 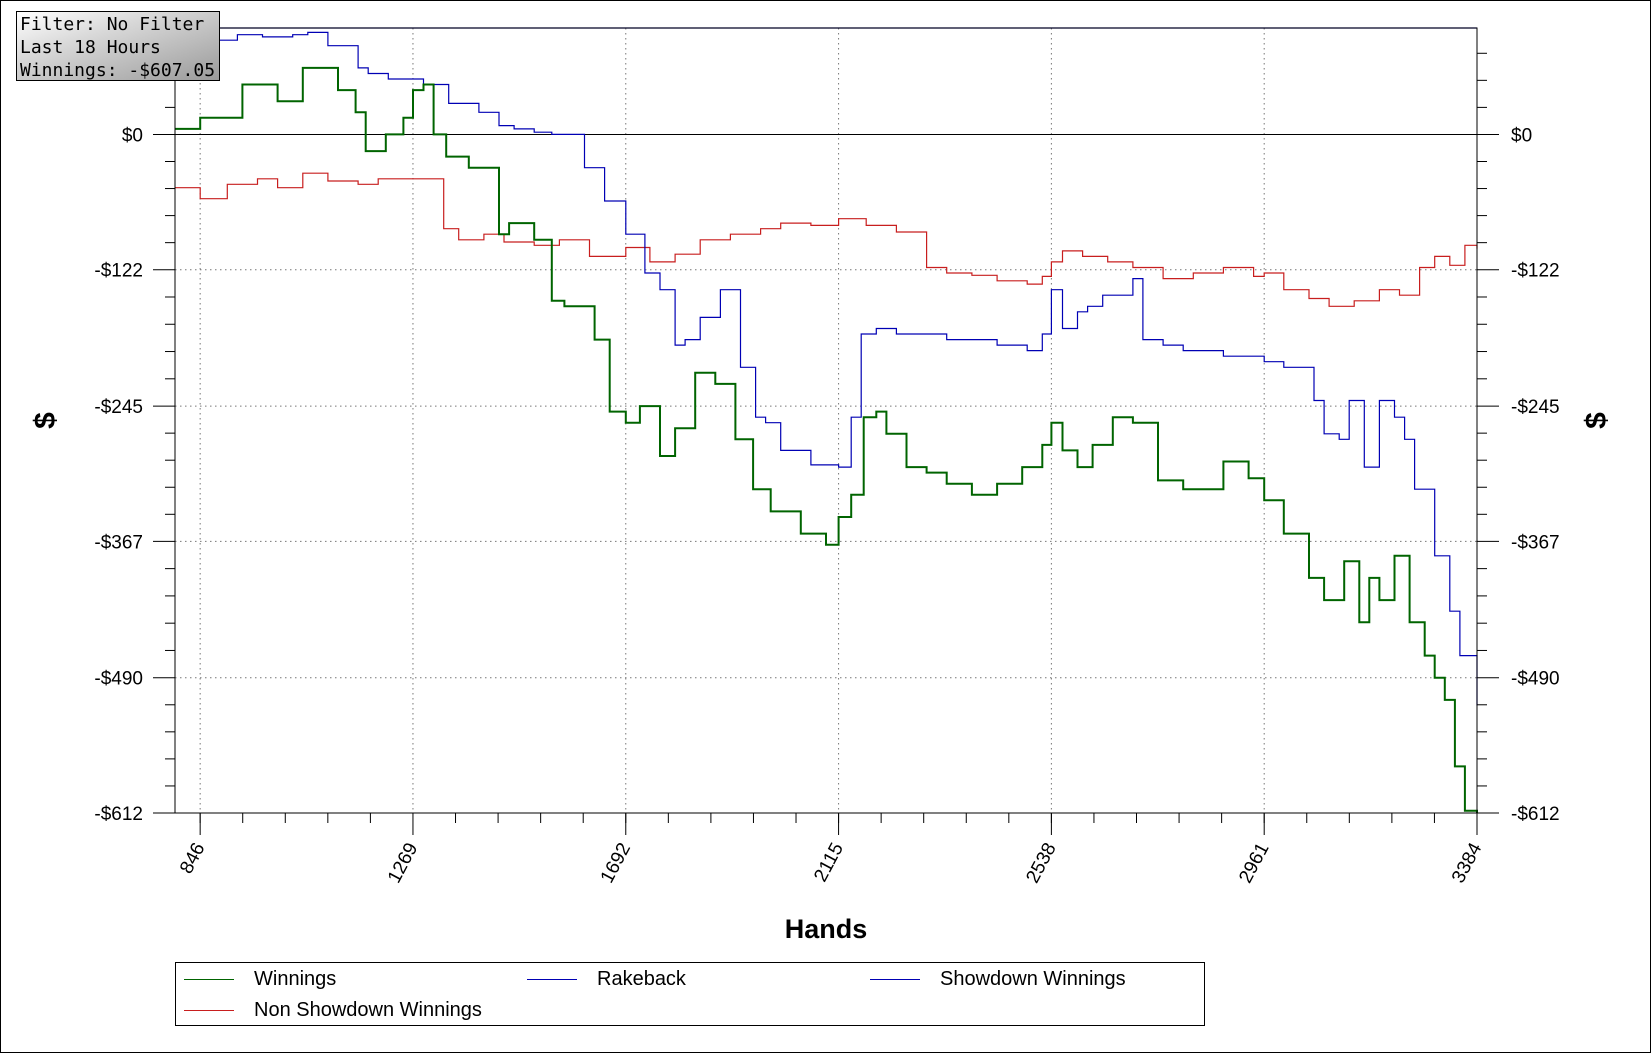 I want to click on filter-label: Filter: No Filter, so click(x=112, y=24).